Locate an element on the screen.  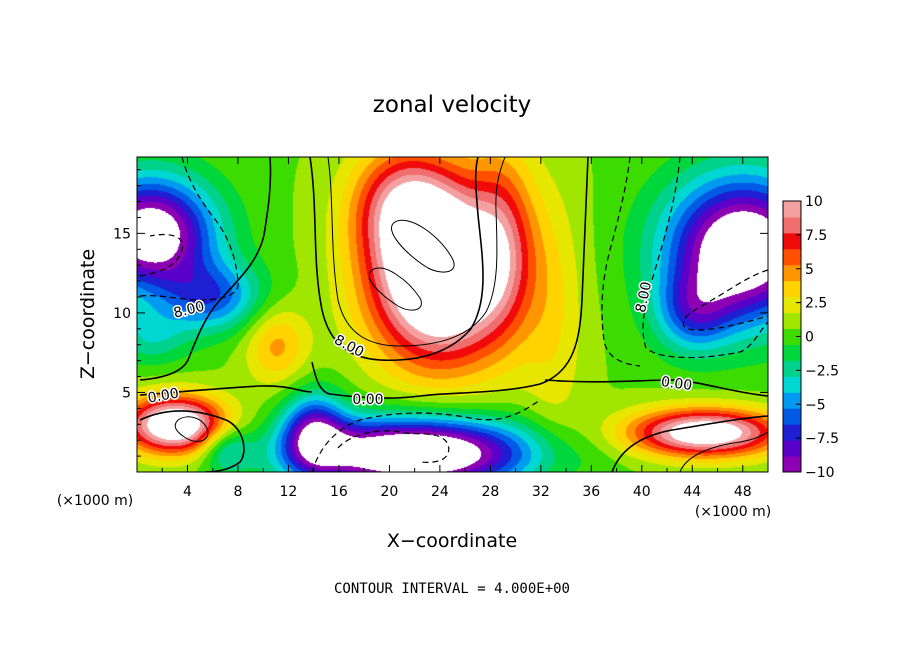
y-tick-label: 15 is located at coordinates (122, 234).